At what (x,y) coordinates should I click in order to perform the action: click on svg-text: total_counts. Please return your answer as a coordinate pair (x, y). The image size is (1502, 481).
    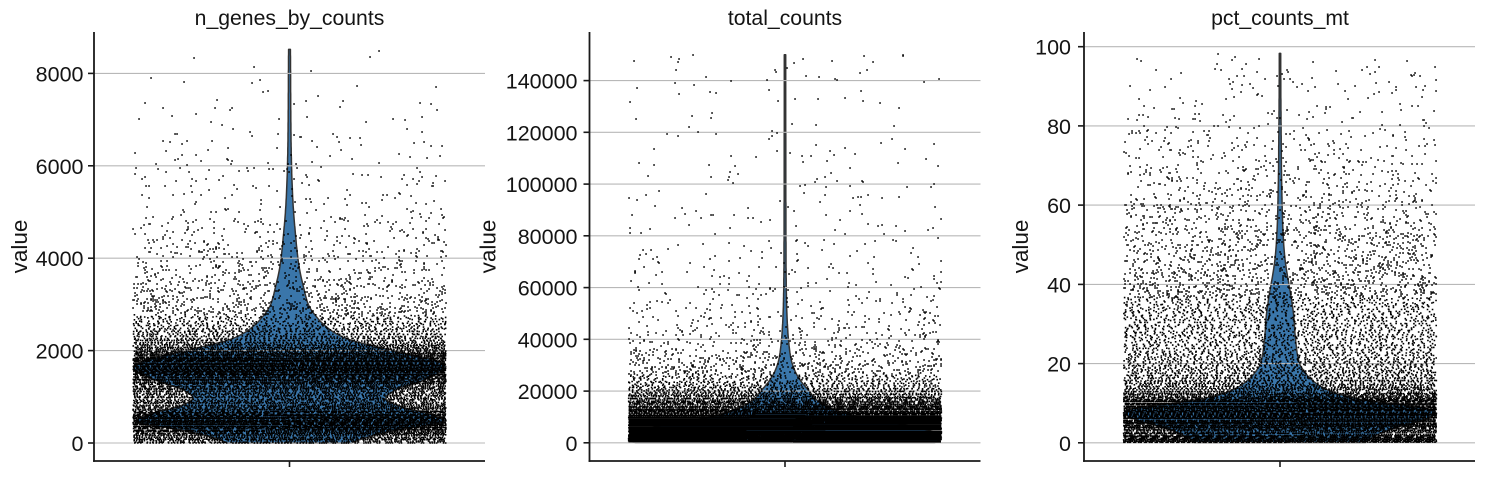
    Looking at the image, I should click on (785, 18).